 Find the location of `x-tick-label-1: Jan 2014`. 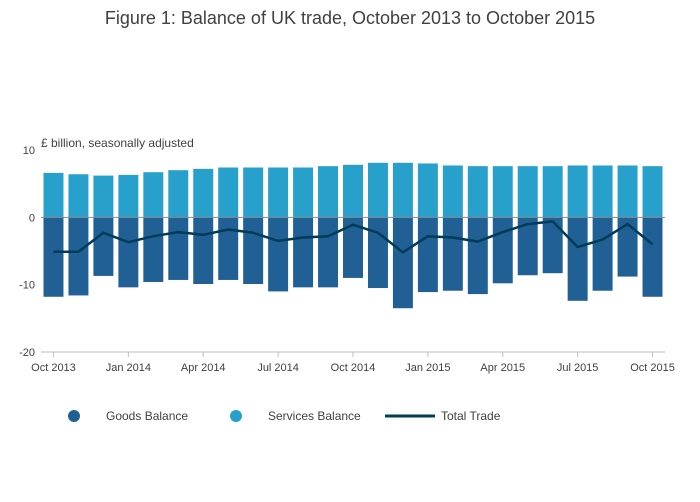

x-tick-label-1: Jan 2014 is located at coordinates (128, 368).